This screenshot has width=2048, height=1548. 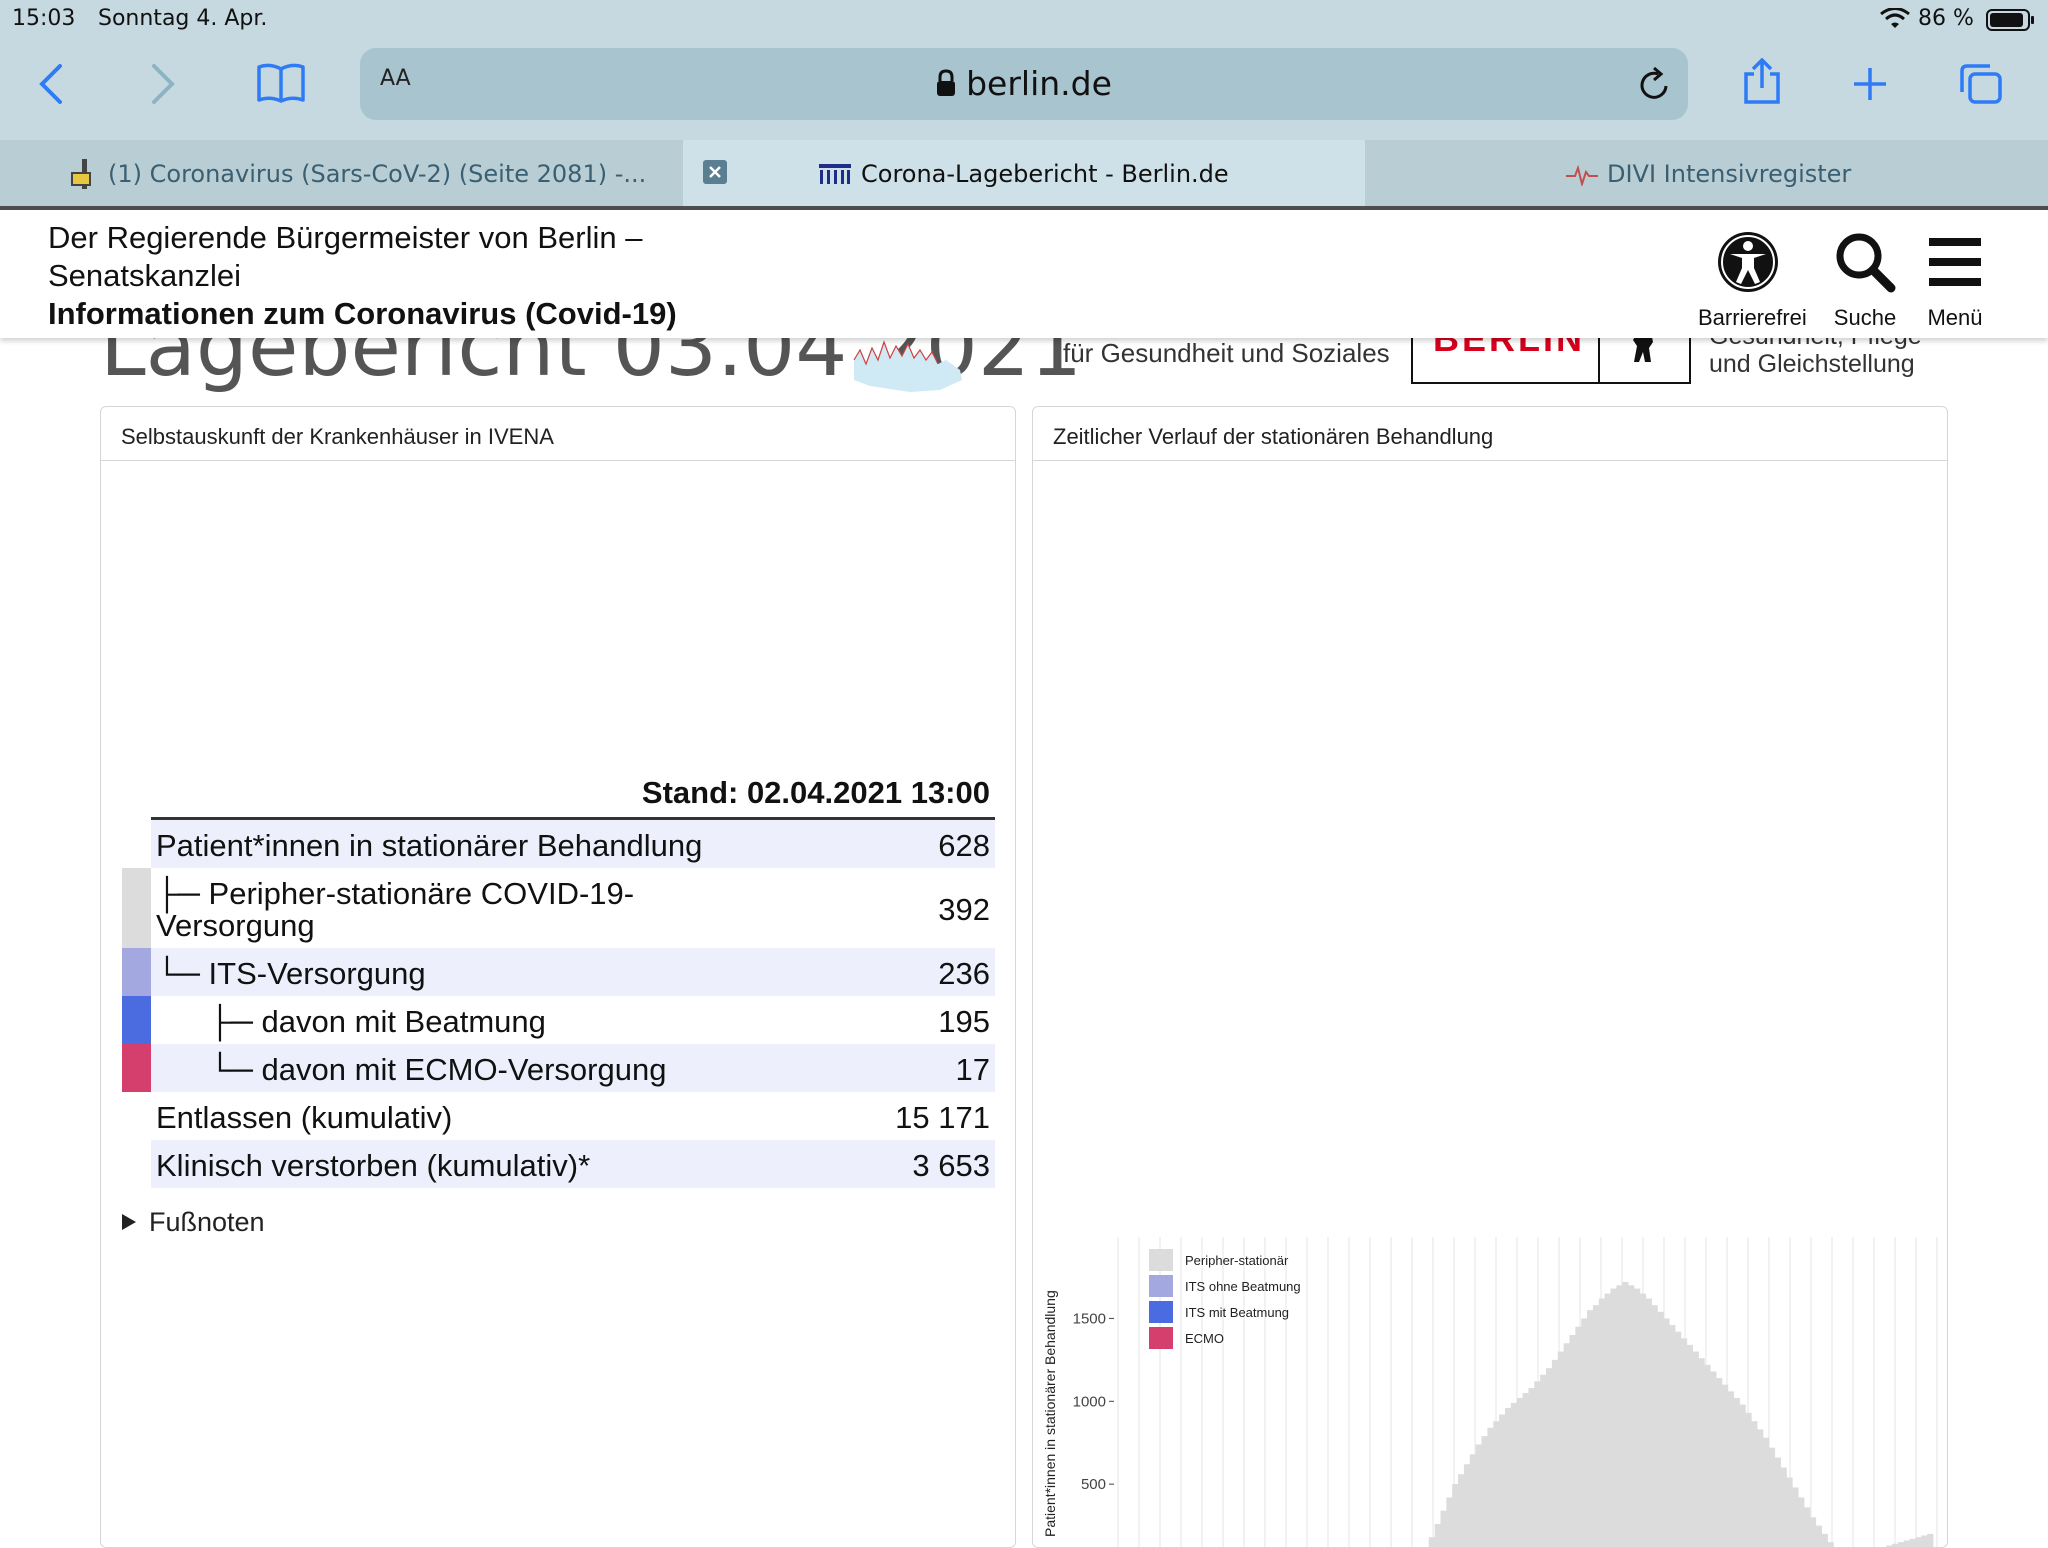 What do you see at coordinates (362, 313) in the screenshot?
I see `header-line-3: Informationen zum Coronavirus (Covid-19)` at bounding box center [362, 313].